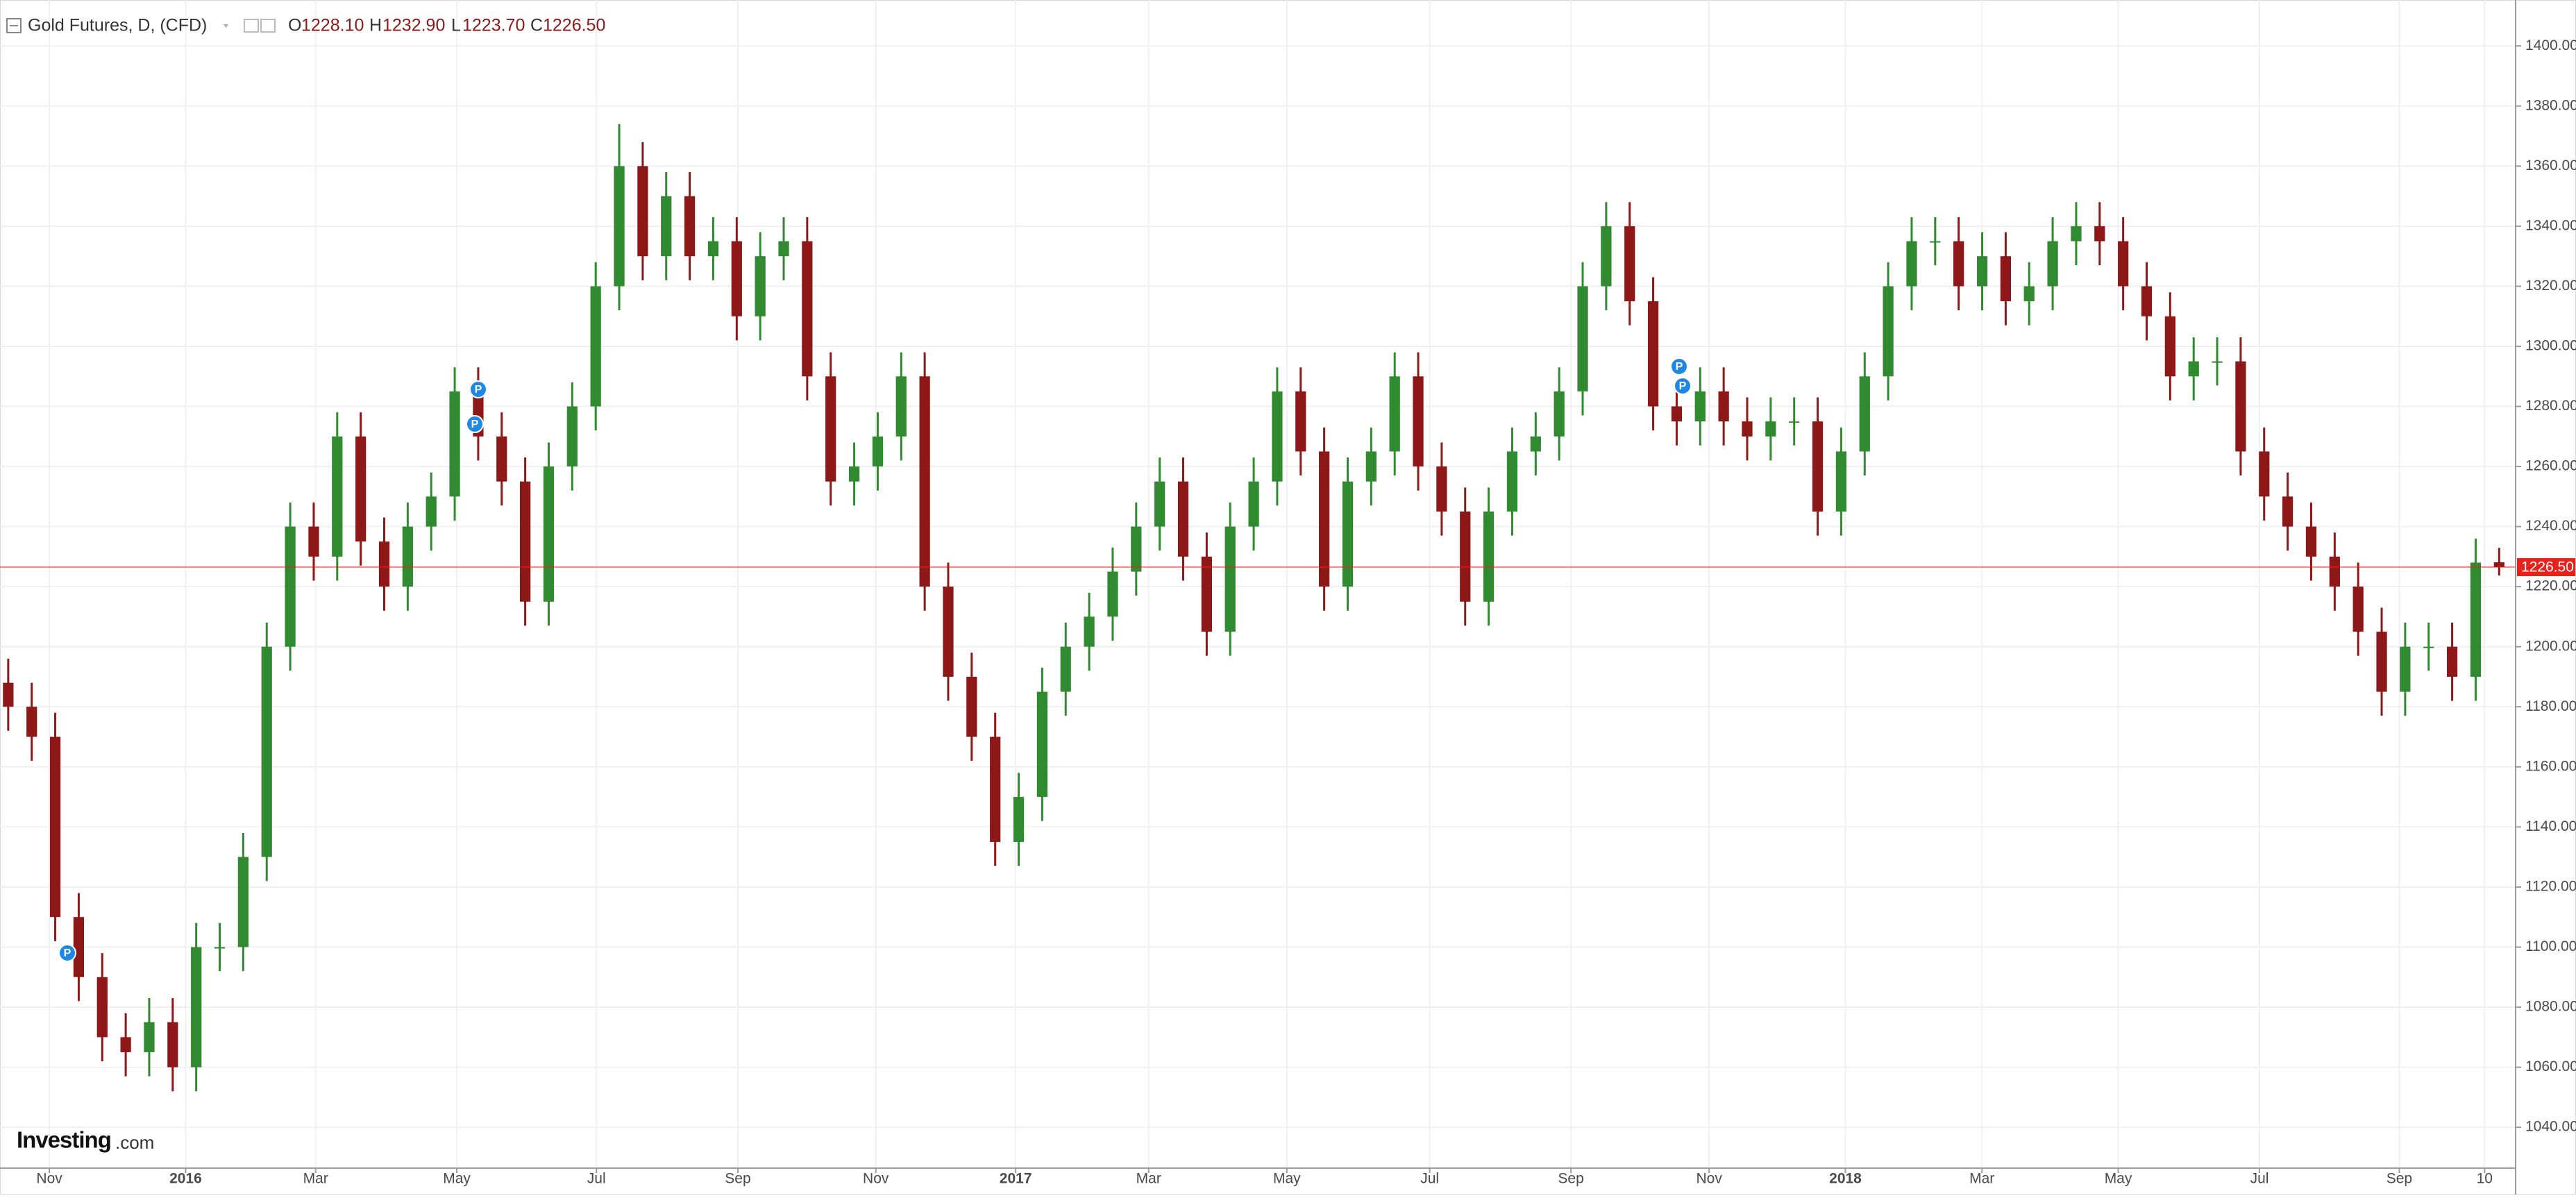  I want to click on dropdown-arrow, so click(226, 26).